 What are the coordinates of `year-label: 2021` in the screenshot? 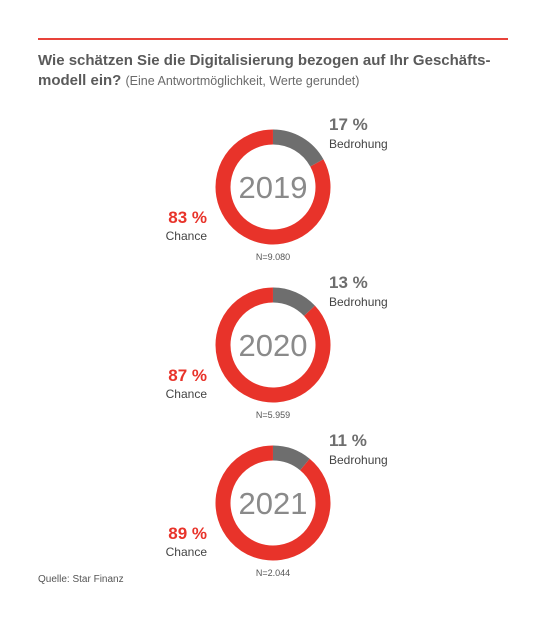 It's located at (273, 503).